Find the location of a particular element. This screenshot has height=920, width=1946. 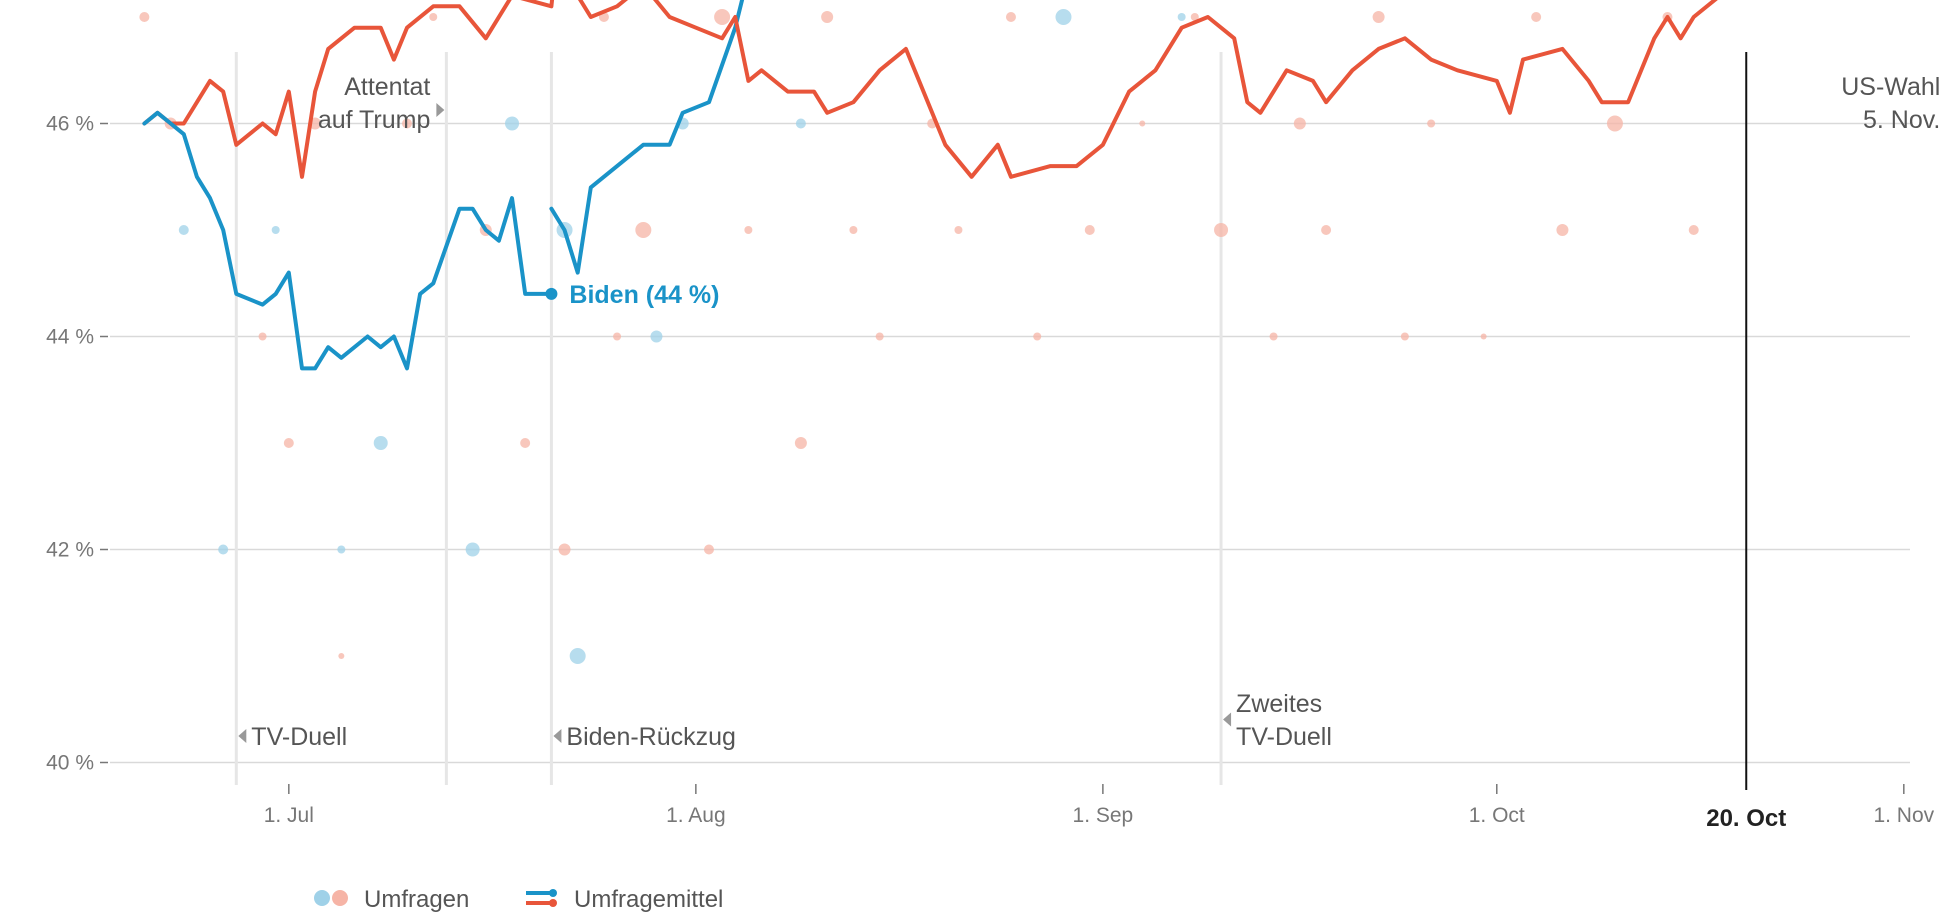

x-tick-label: 1. Aug is located at coordinates (696, 815).